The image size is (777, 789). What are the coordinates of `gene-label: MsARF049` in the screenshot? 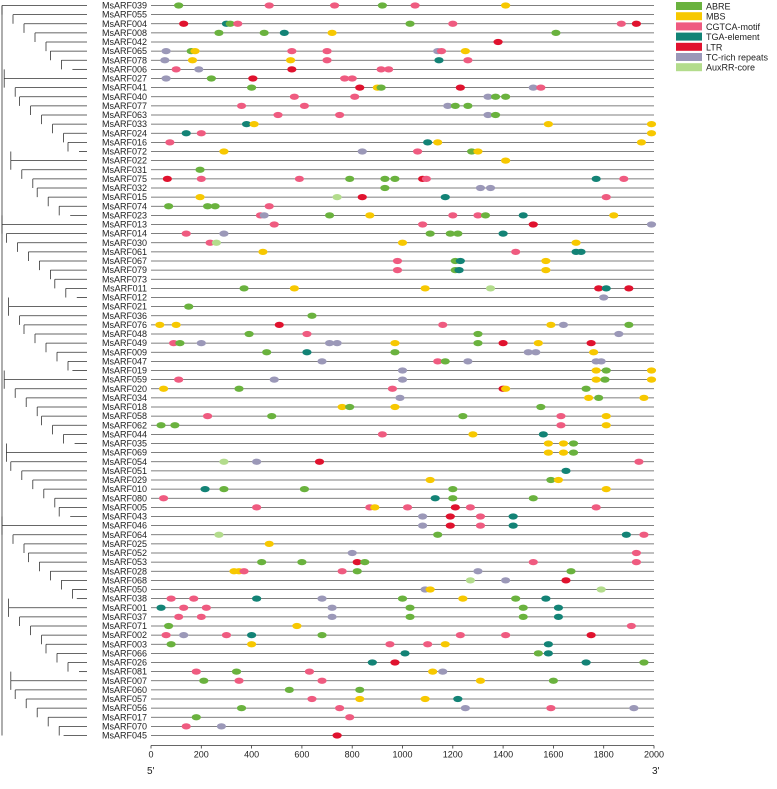 It's located at (124, 343).